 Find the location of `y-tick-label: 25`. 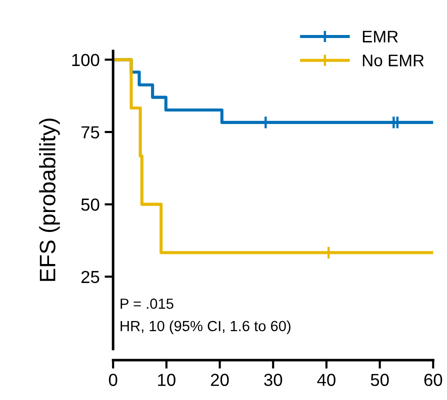

y-tick-label: 25 is located at coordinates (90, 277).